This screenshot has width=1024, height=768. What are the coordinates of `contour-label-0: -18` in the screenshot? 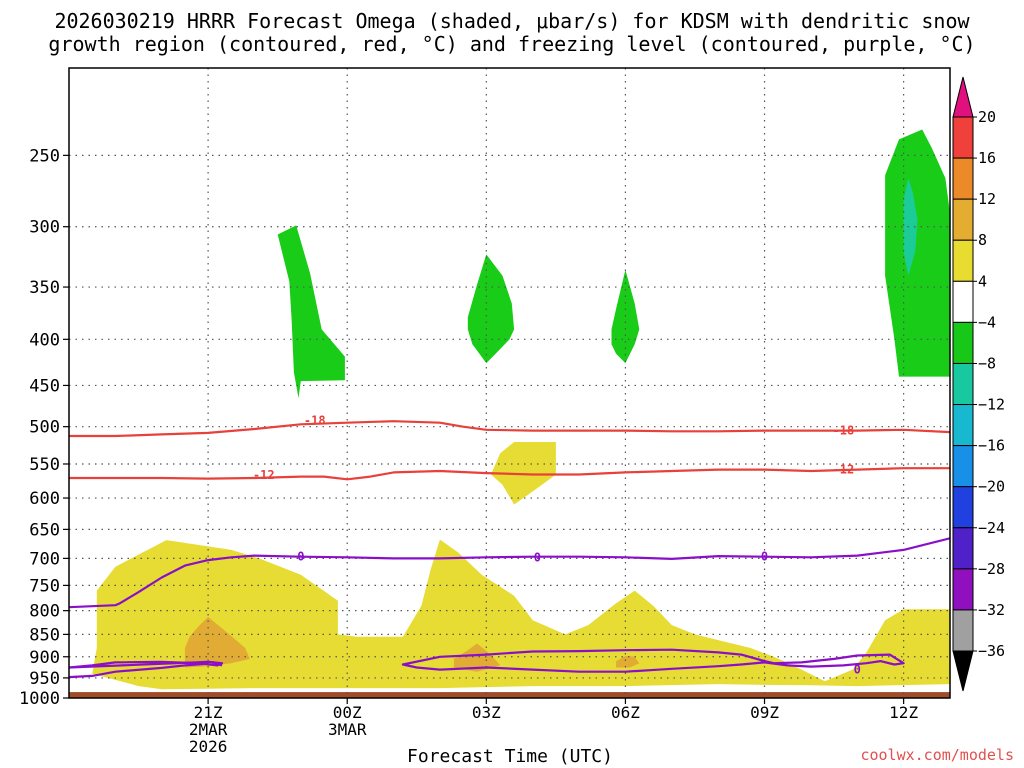 It's located at (315, 420).